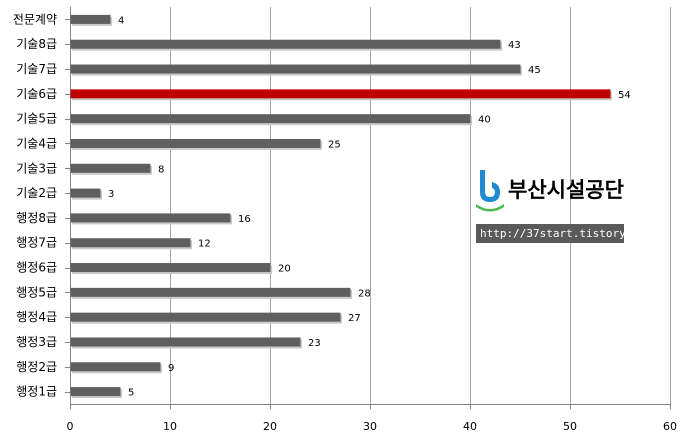 This screenshot has width=684, height=439. I want to click on x-tick-label: 0, so click(70, 426).